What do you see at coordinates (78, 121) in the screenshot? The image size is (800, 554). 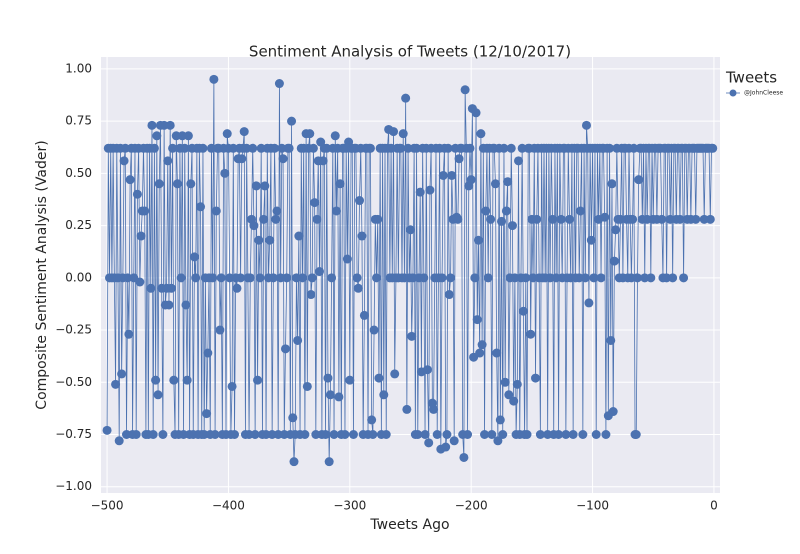 I see `y-tick-label: 0.75` at bounding box center [78, 121].